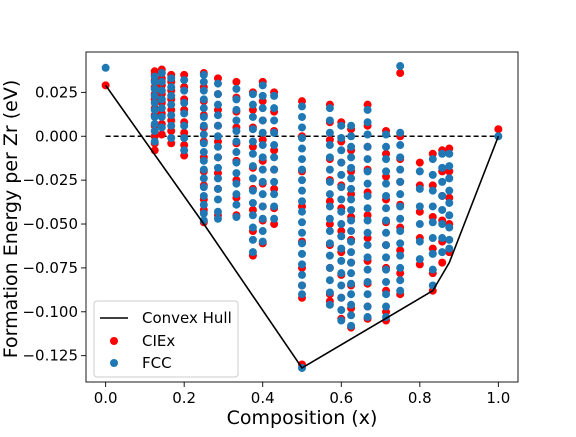 The image size is (576, 437). What do you see at coordinates (50, 268) in the screenshot?
I see `y-tick-label: −0.075` at bounding box center [50, 268].